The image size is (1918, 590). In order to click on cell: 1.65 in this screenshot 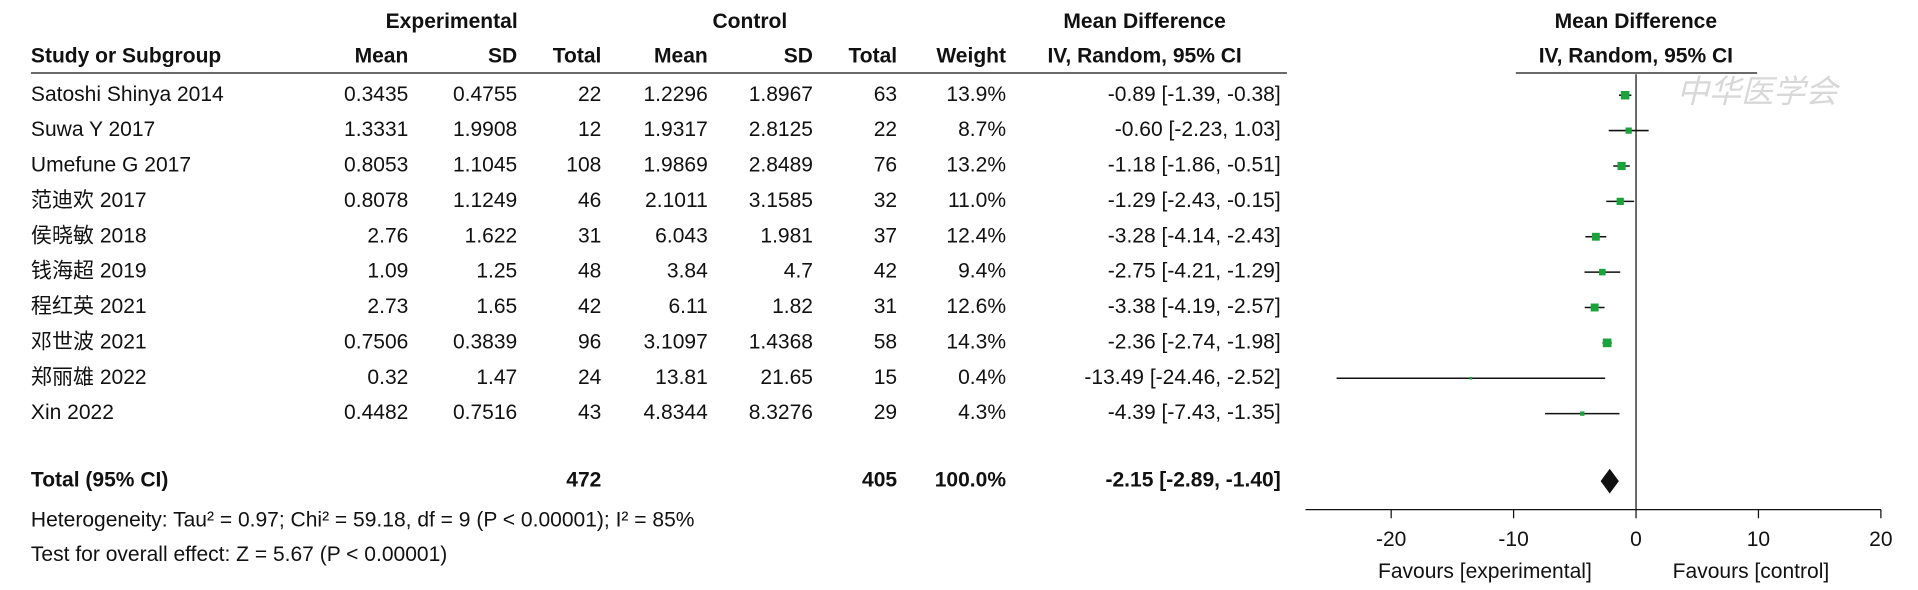, I will do `click(496, 306)`.